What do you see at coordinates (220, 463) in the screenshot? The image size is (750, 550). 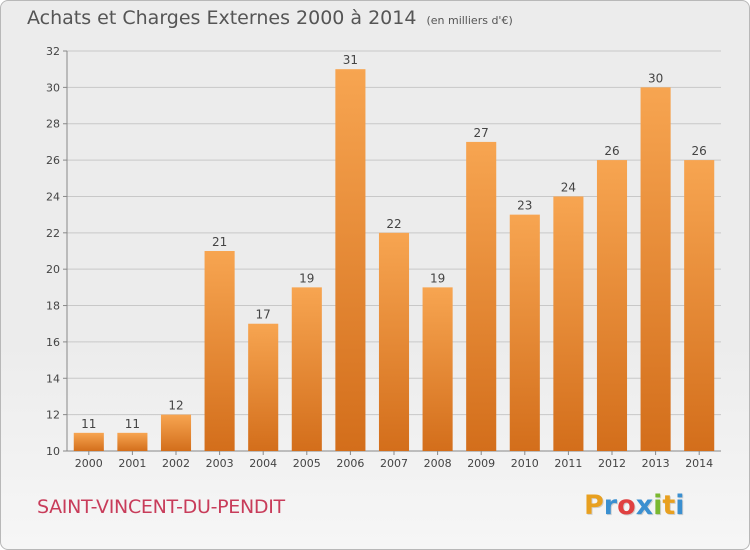 I see `x-tick-label: 2003` at bounding box center [220, 463].